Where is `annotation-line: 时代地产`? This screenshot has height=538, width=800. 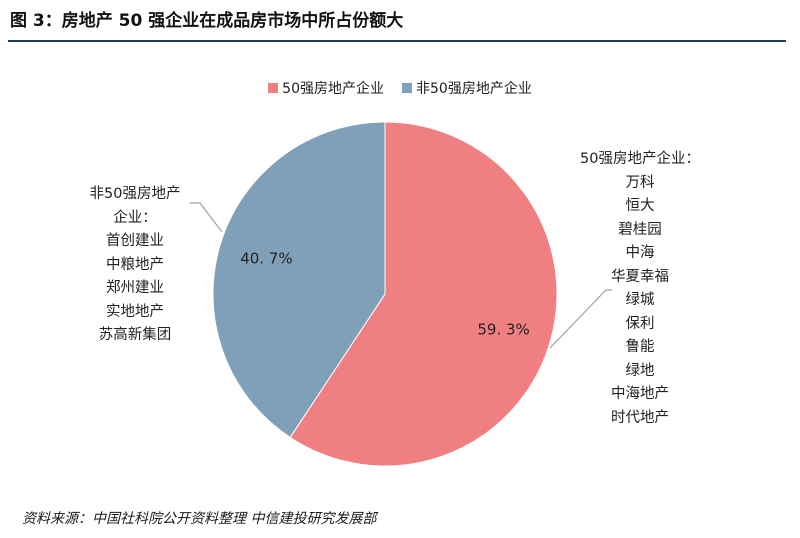 annotation-line: 时代地产 is located at coordinates (640, 417).